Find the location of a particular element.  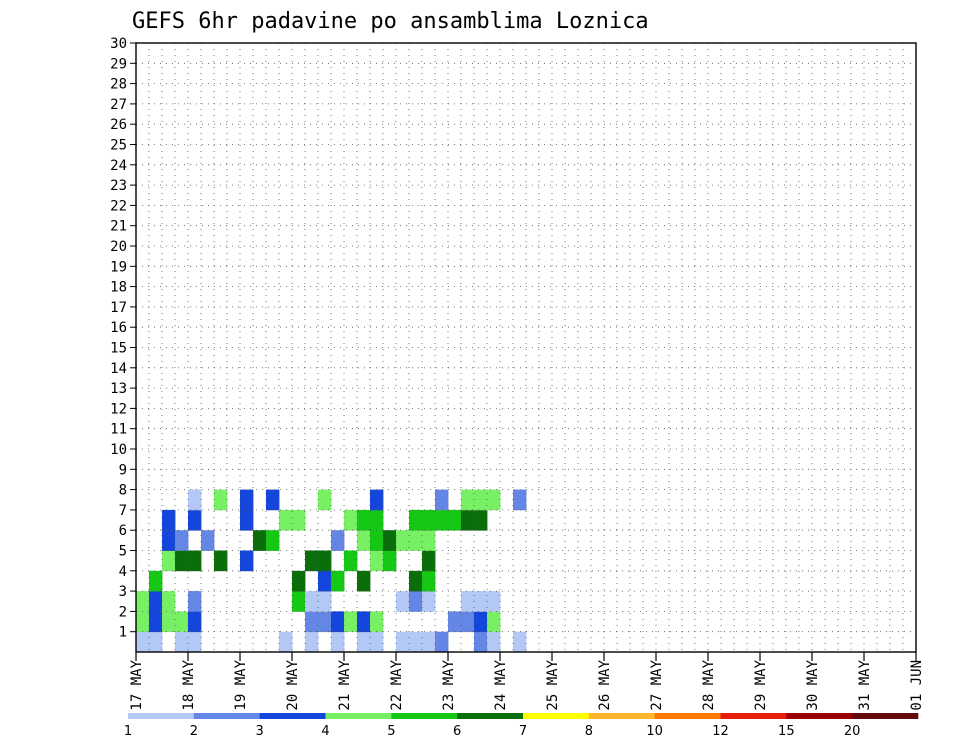

x-tick-label: 29 MAY is located at coordinates (761, 684).